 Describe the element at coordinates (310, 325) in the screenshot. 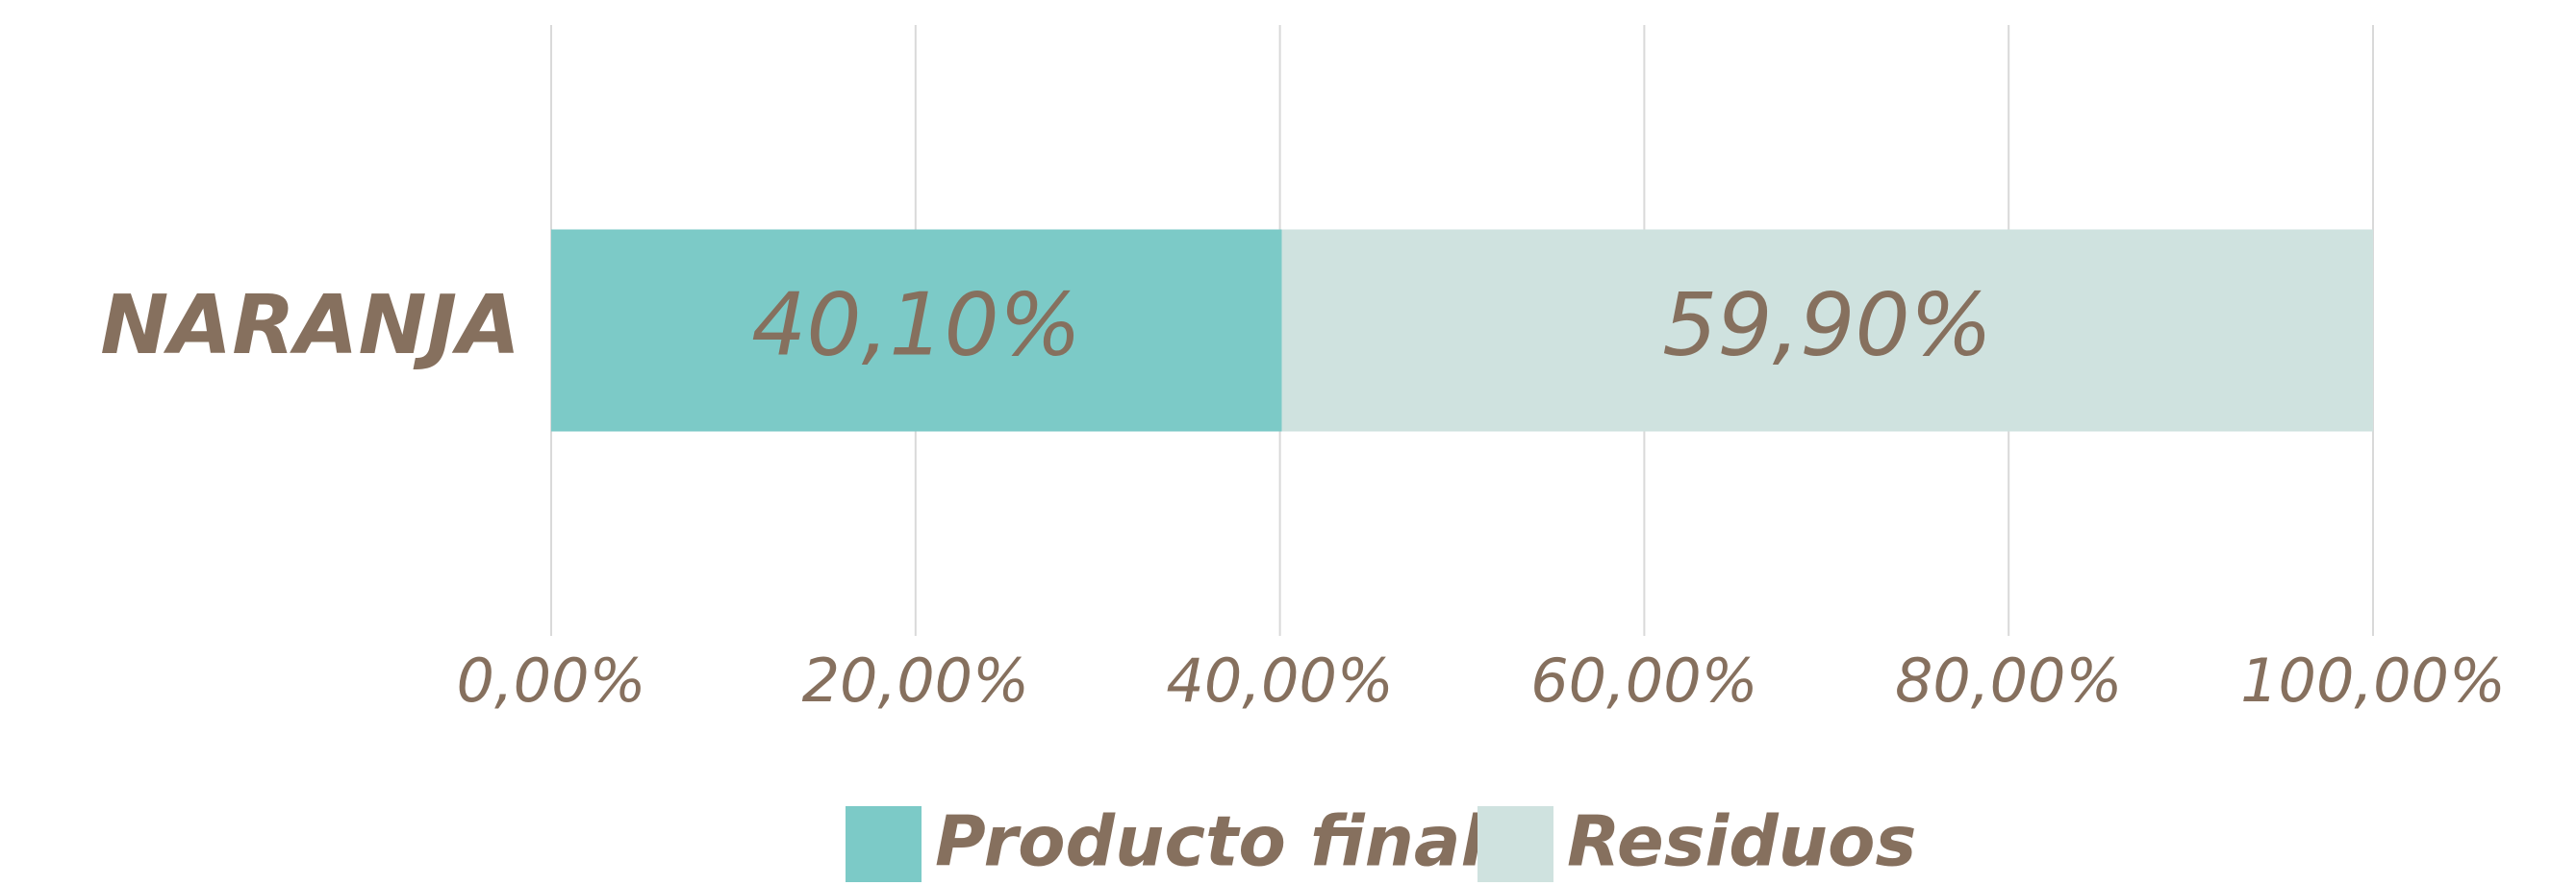

I see `category-label: NARANJA` at that location.